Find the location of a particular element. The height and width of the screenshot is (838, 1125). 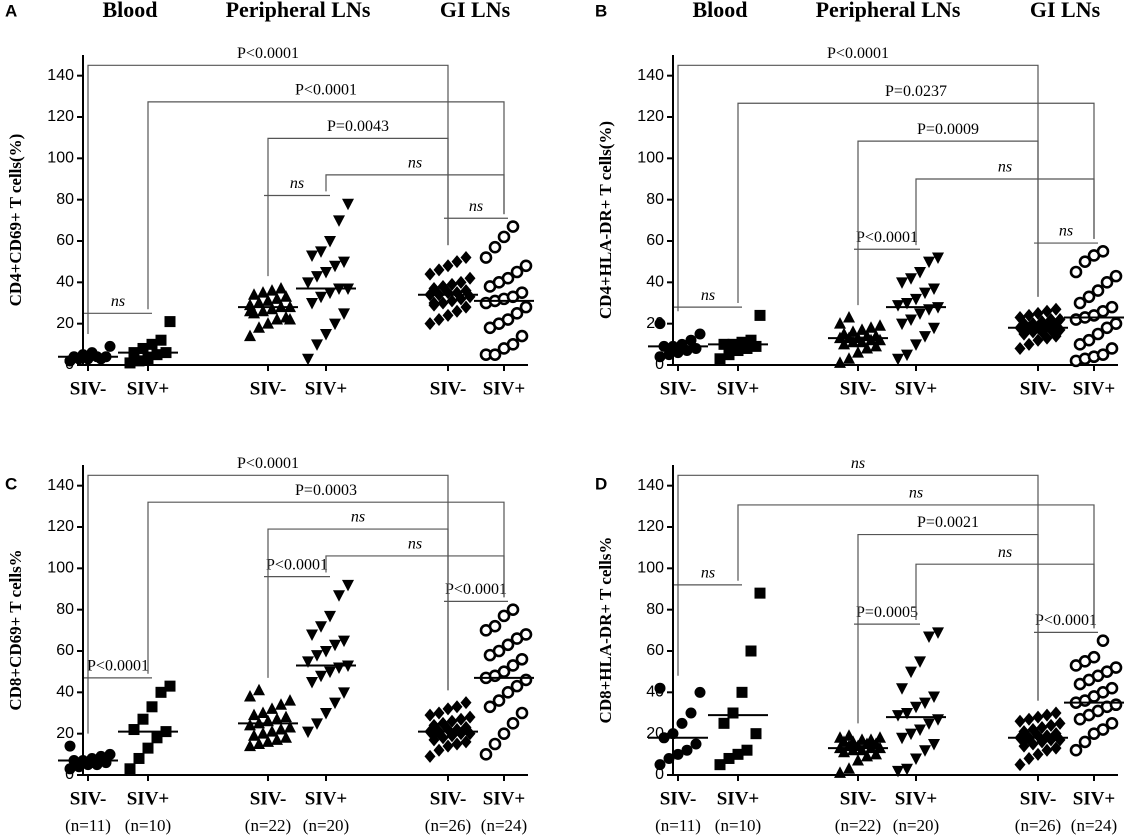

y-tick-label: 120 is located at coordinates (650, 526).